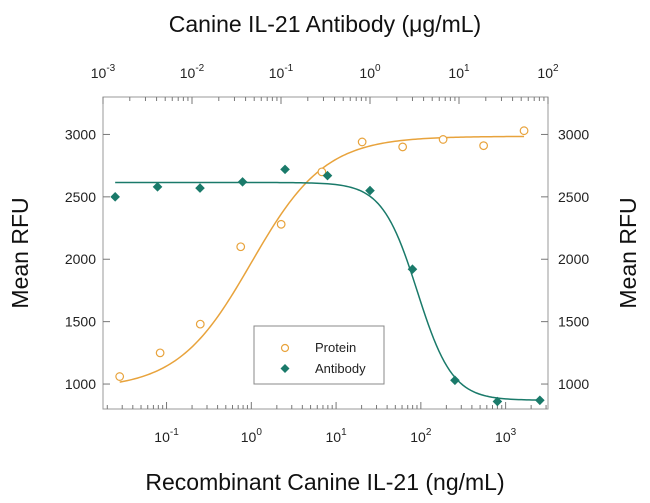  I want to click on legend-antibody-marker, so click(285, 368).